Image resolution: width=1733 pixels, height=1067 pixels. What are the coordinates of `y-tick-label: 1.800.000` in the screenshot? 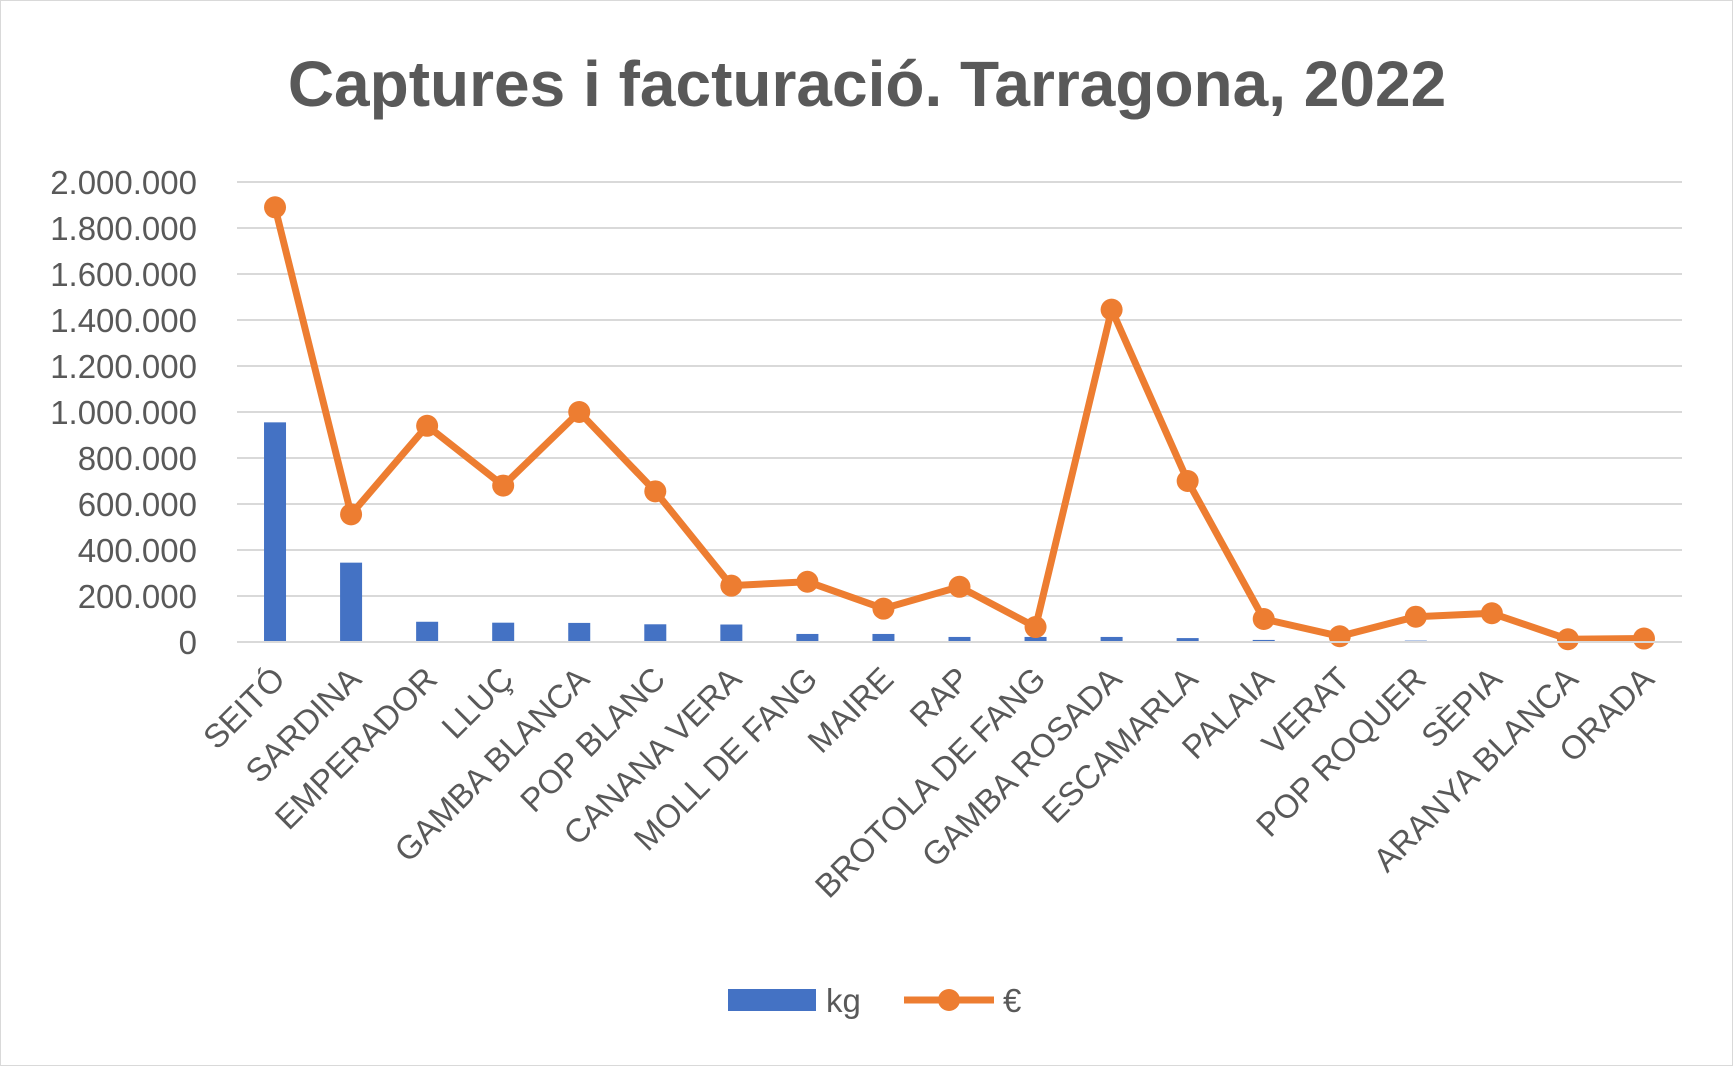 It's located at (123, 228).